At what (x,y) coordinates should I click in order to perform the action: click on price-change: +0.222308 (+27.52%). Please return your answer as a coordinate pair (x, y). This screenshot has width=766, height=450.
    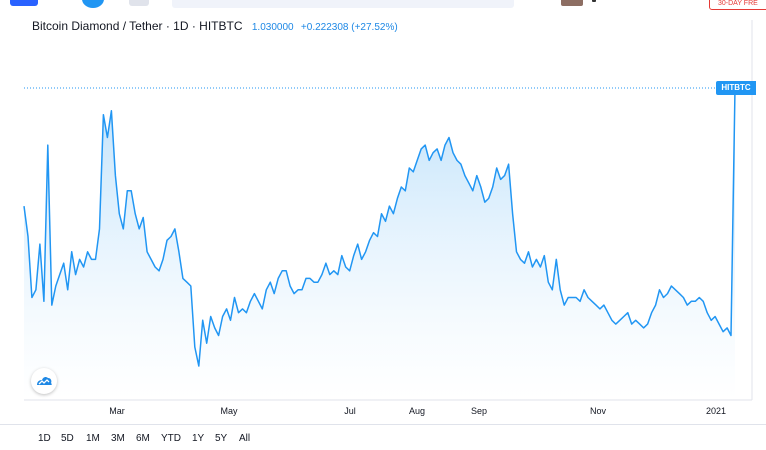
    Looking at the image, I should click on (349, 27).